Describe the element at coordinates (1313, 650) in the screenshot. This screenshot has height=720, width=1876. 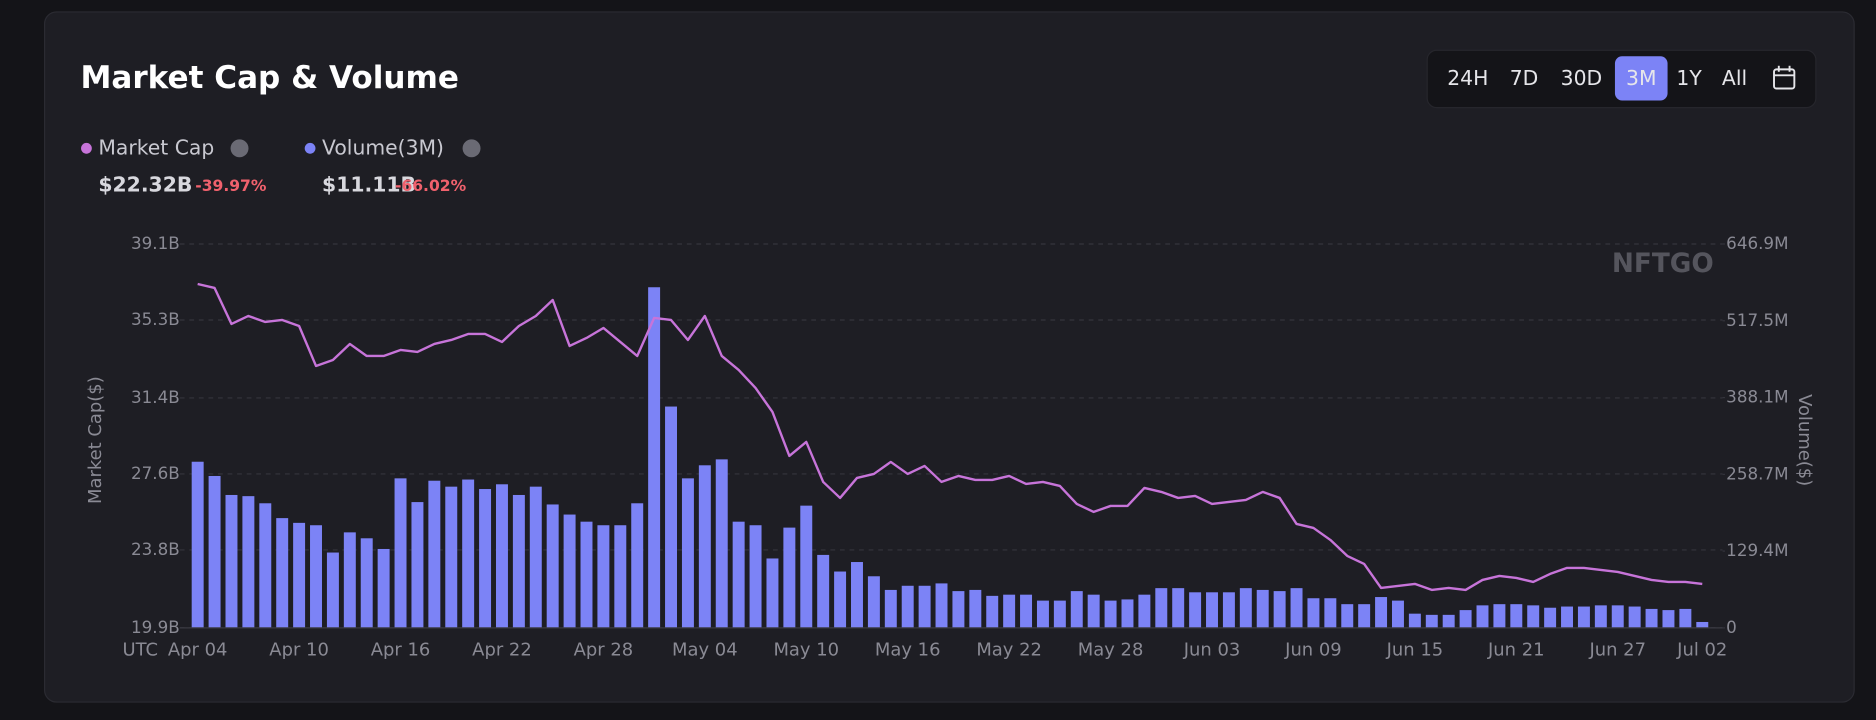
I see `x-tick-label: Jun 09` at that location.